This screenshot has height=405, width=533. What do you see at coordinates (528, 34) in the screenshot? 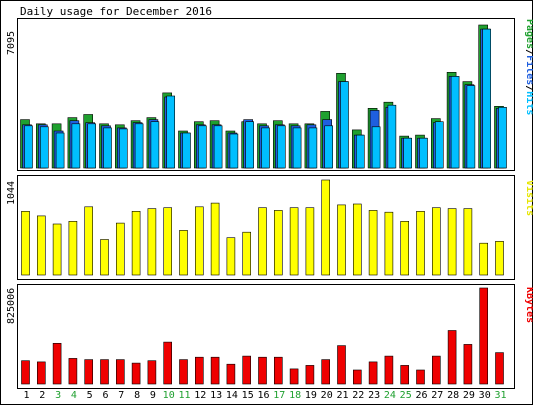
I see `legend-pages: Pages` at bounding box center [528, 34].